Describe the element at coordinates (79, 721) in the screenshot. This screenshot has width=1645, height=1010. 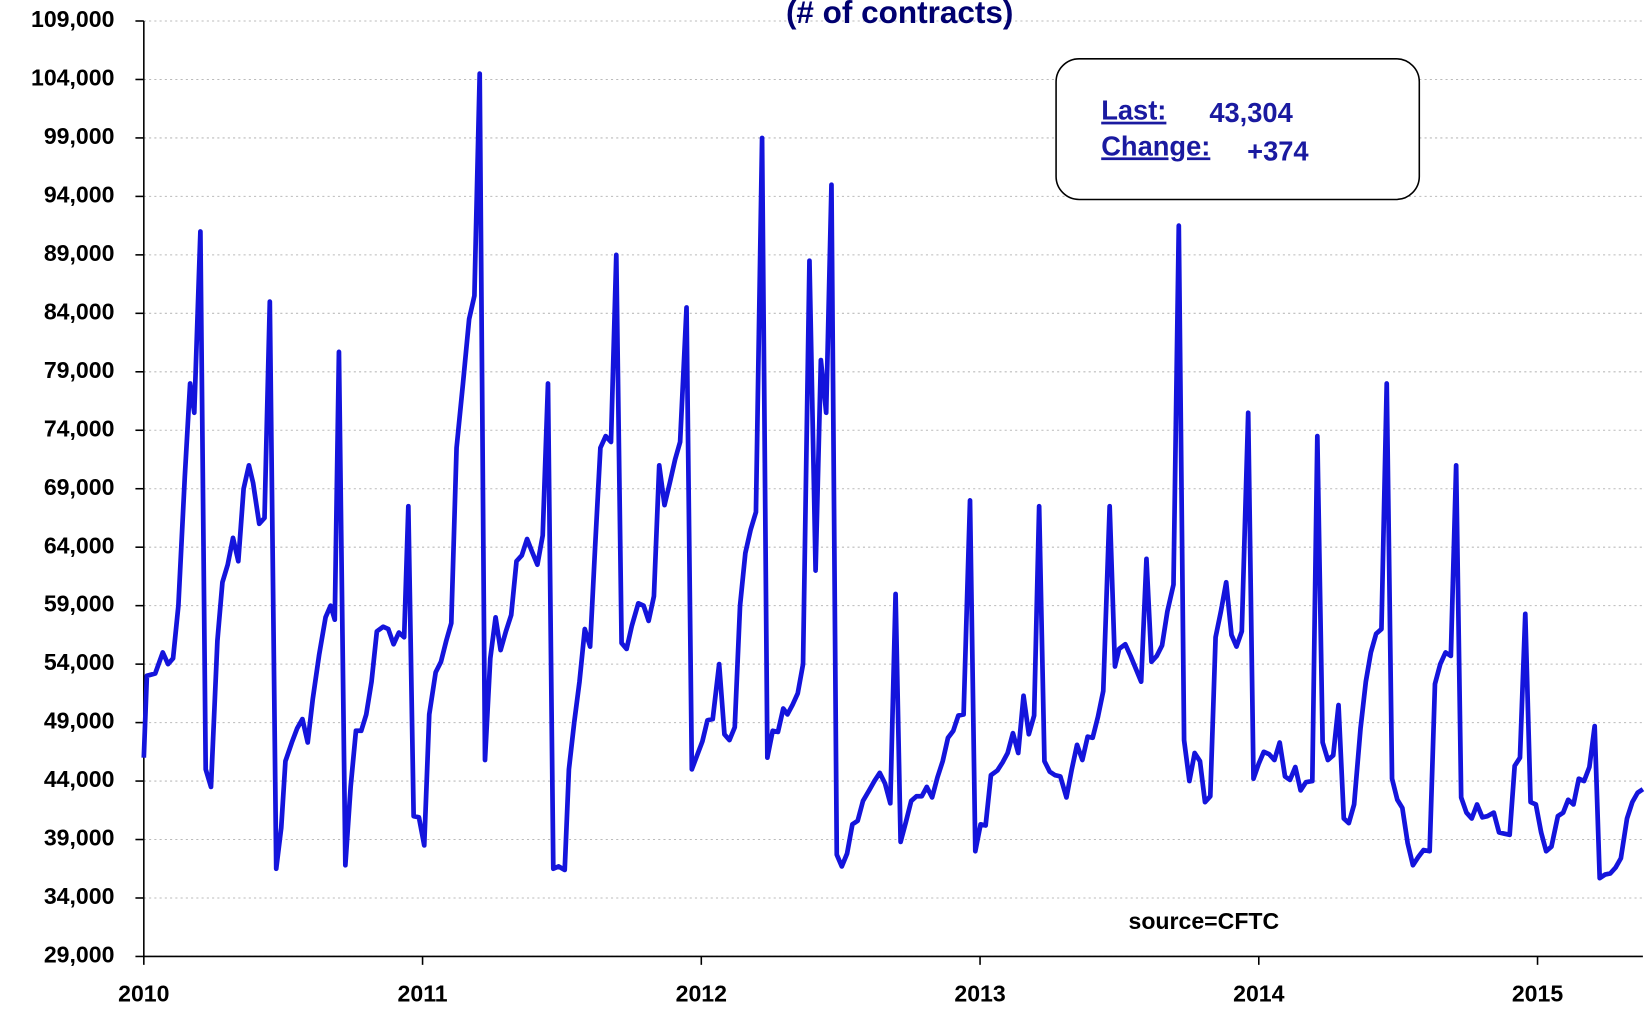
I see `y-tick-label: 49,000` at that location.